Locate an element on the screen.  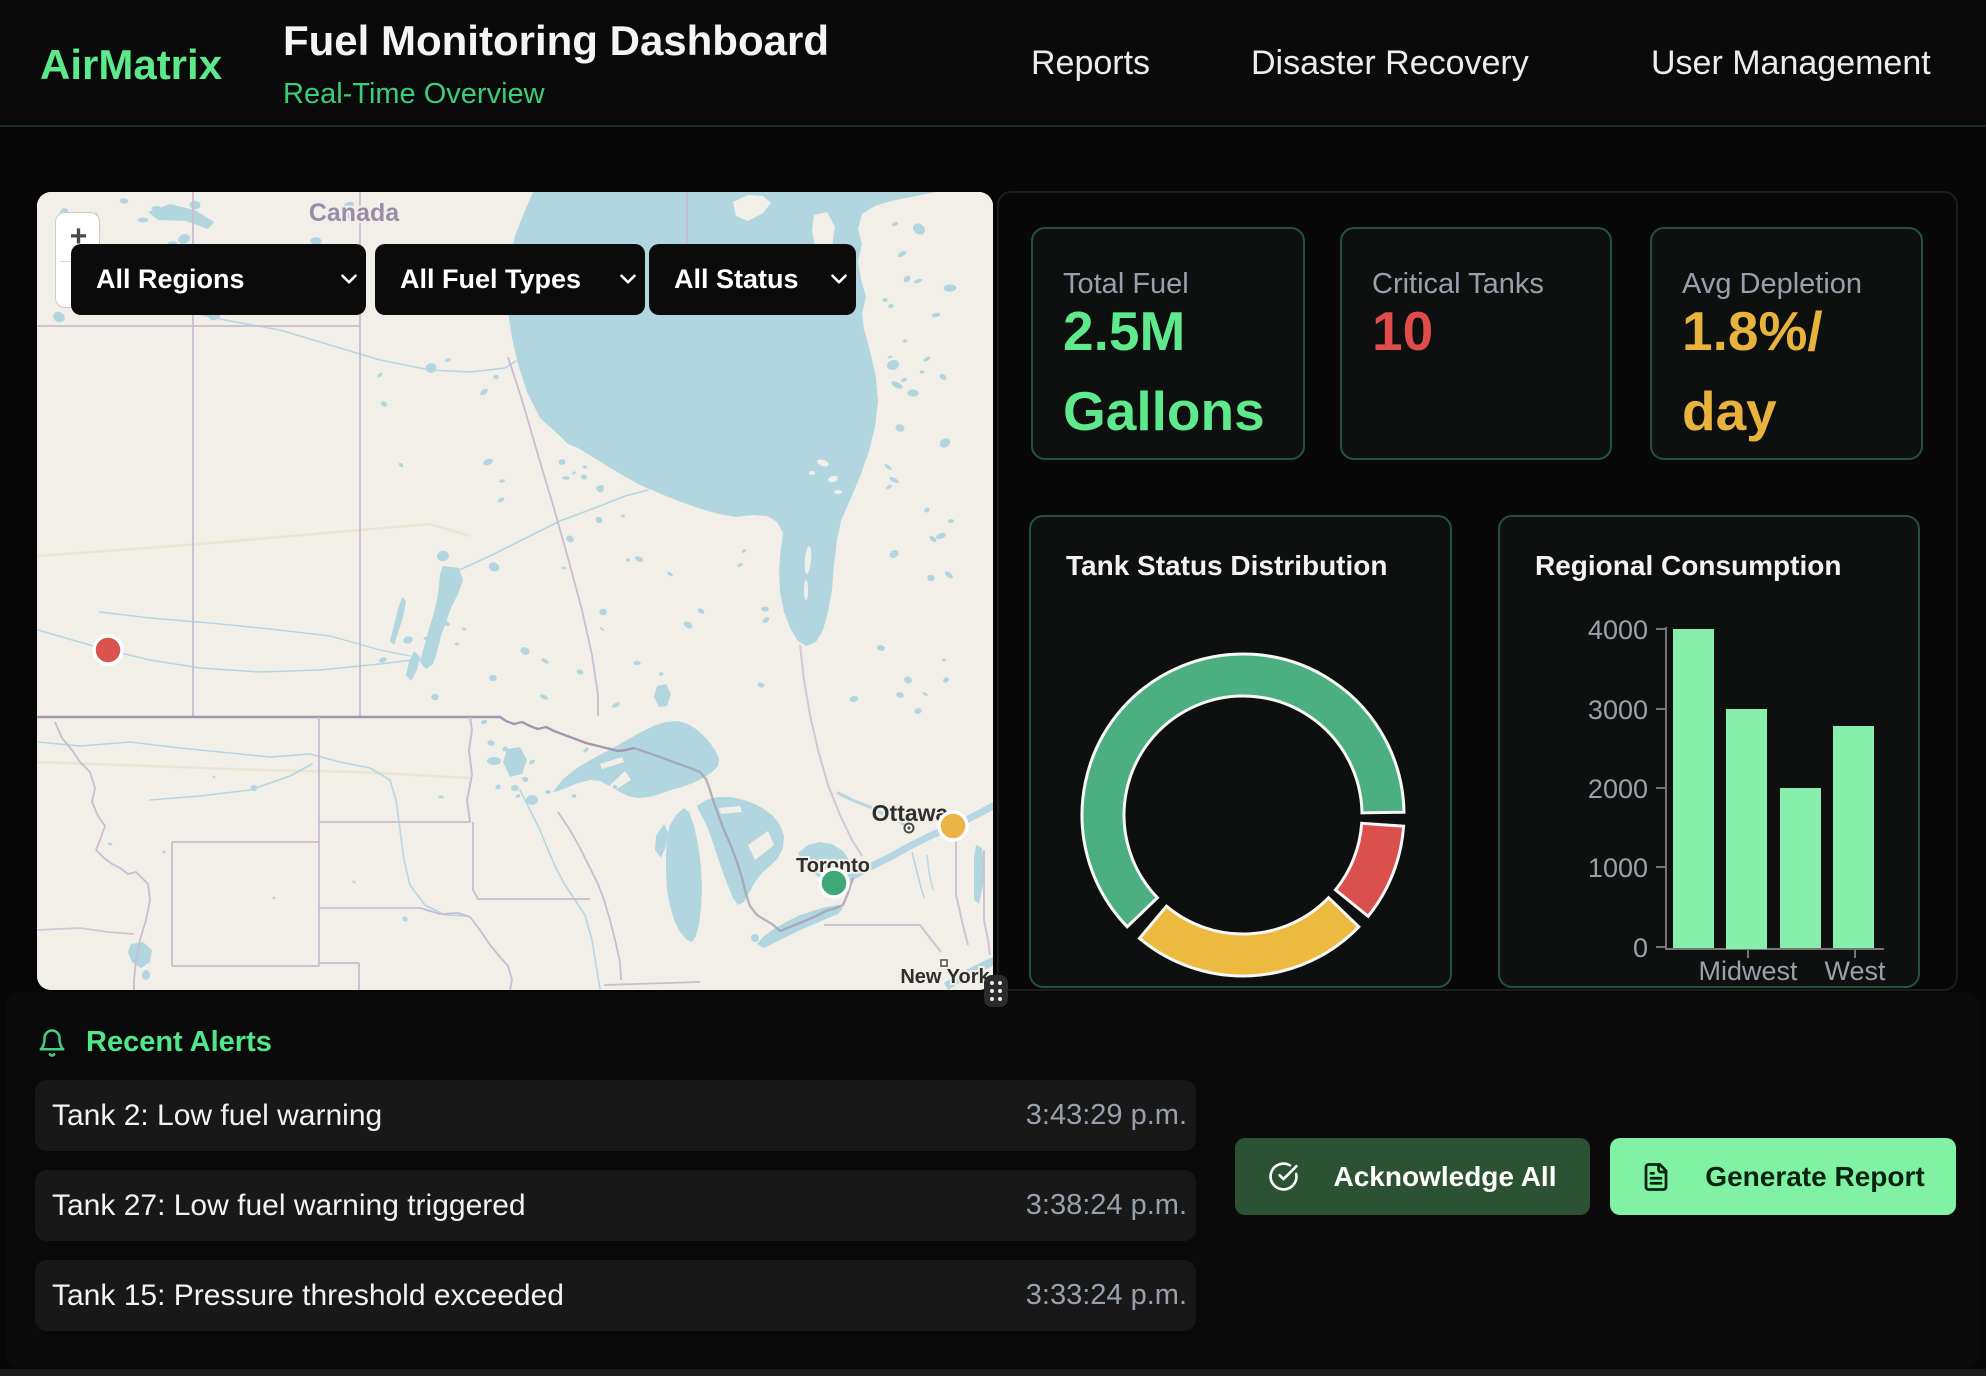
svg-text: West is located at coordinates (1855, 971).